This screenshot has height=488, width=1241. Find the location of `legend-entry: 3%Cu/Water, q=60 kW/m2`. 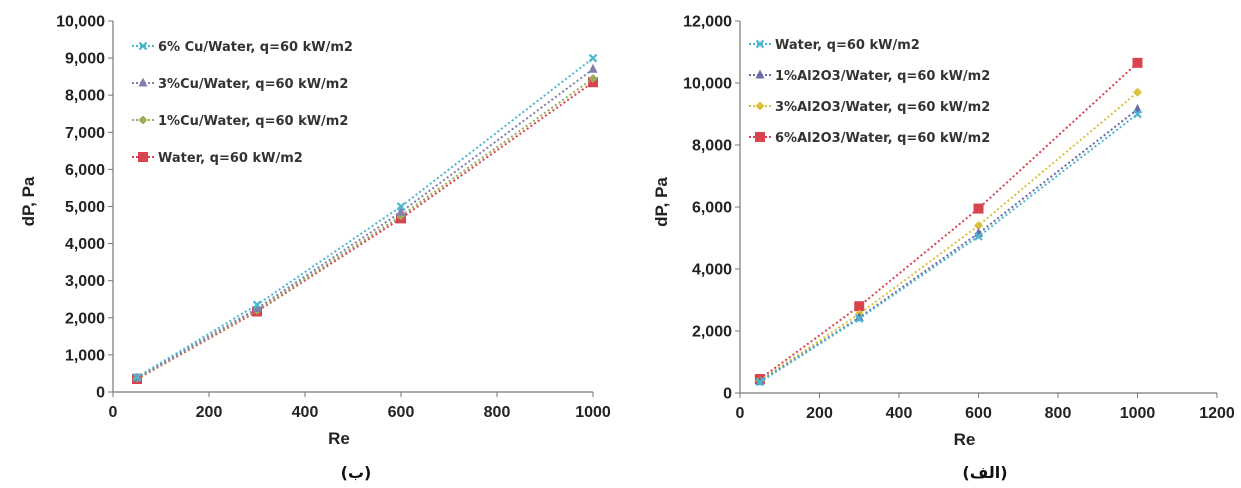

legend-entry: 3%Cu/Water, q=60 kW/m2 is located at coordinates (240, 84).